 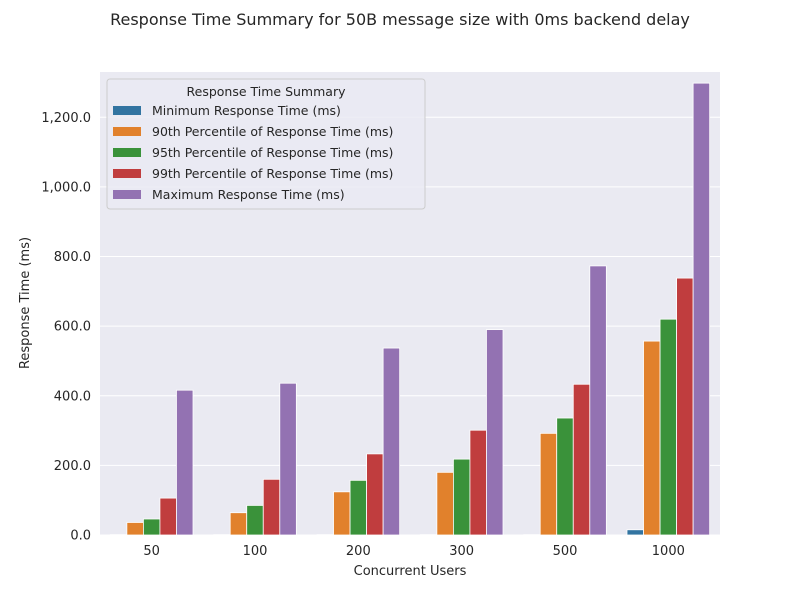 What do you see at coordinates (72, 466) in the screenshot?
I see `y-tick-label: 200.0` at bounding box center [72, 466].